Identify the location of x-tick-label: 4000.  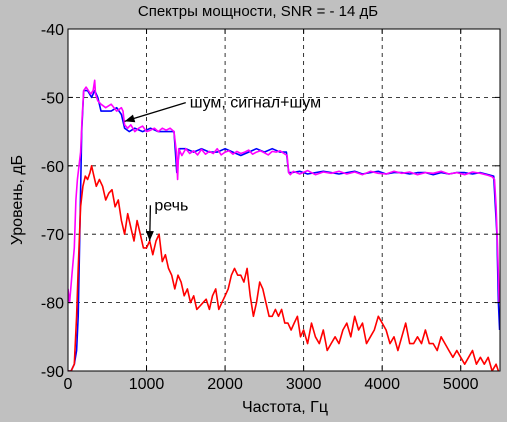
(382, 384).